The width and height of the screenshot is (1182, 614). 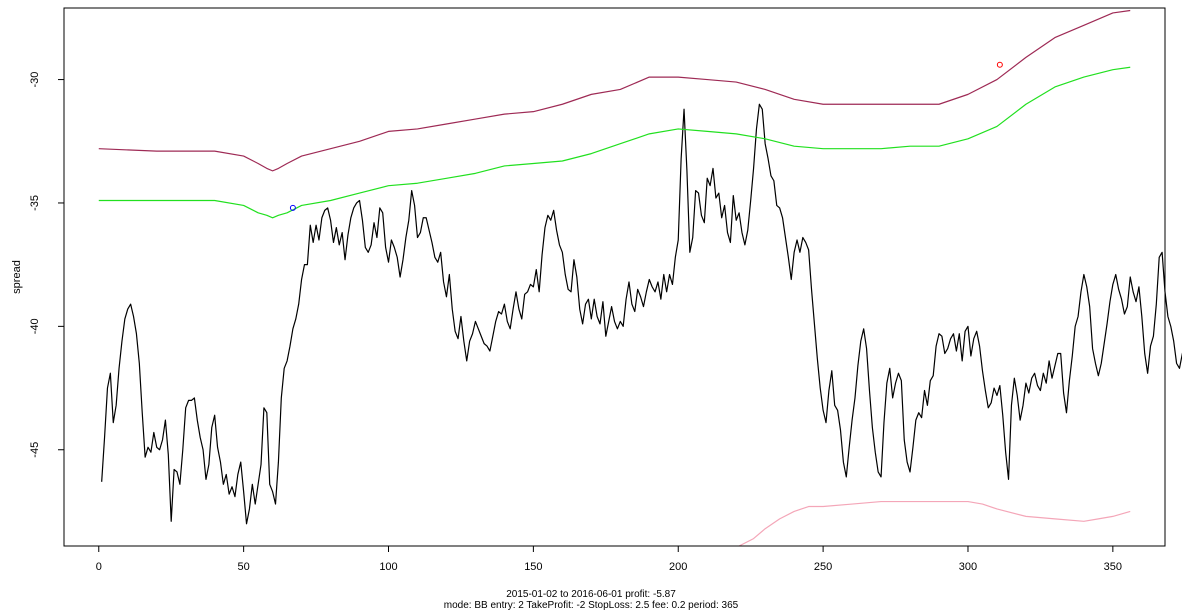 What do you see at coordinates (678, 567) in the screenshot?
I see `x-tick-label: 200` at bounding box center [678, 567].